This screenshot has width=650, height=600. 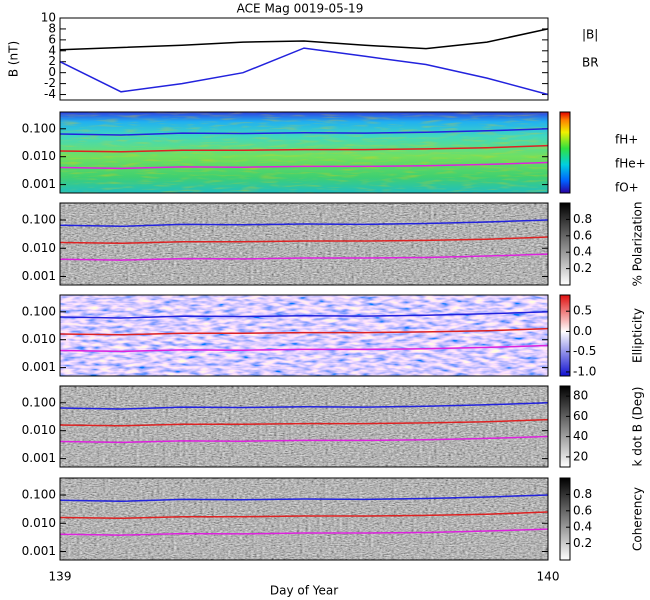 I want to click on y-axis-label: B (nT), so click(x=14, y=59).